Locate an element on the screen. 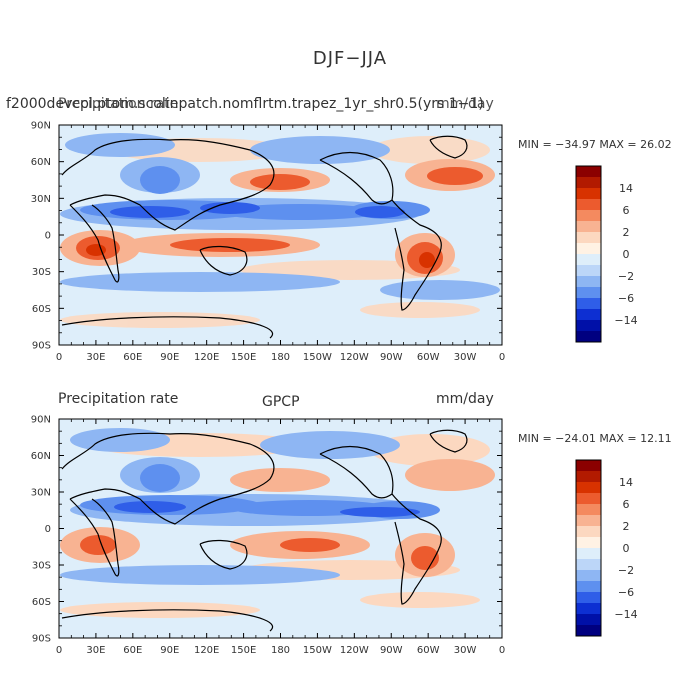  colorbar-label: 2 is located at coordinates (626, 232).